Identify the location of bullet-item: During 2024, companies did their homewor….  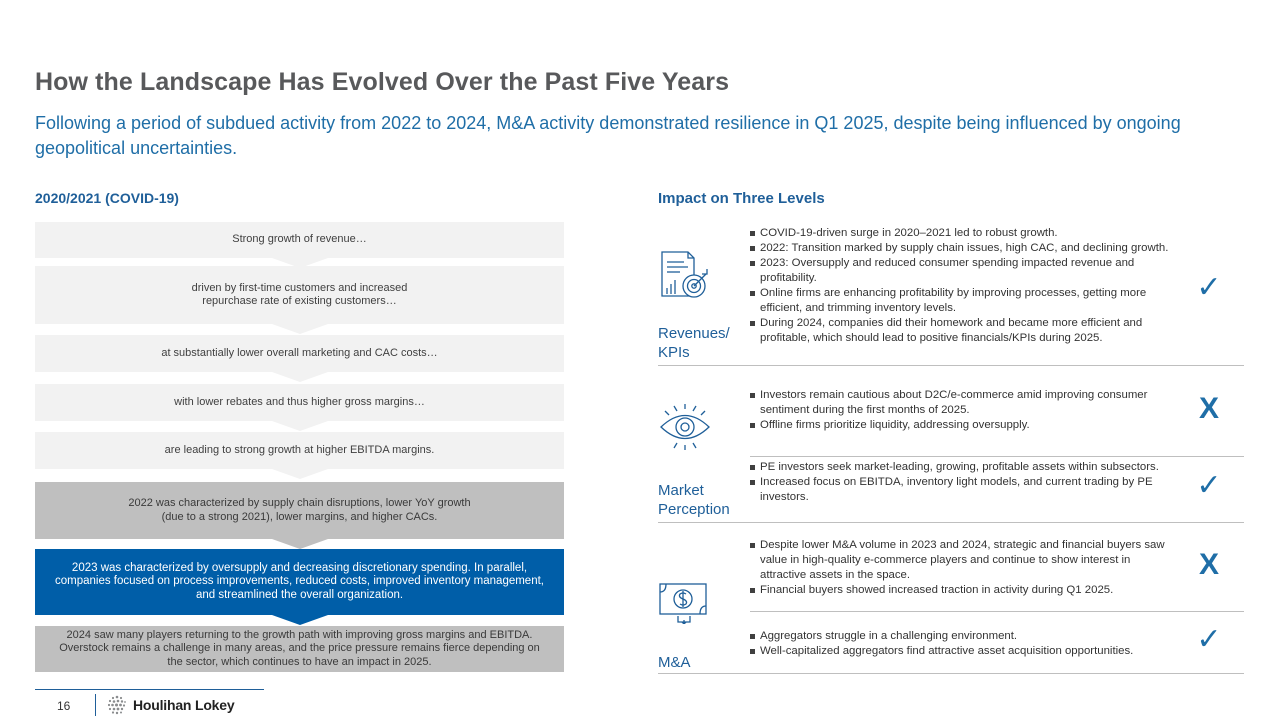
(962, 331).